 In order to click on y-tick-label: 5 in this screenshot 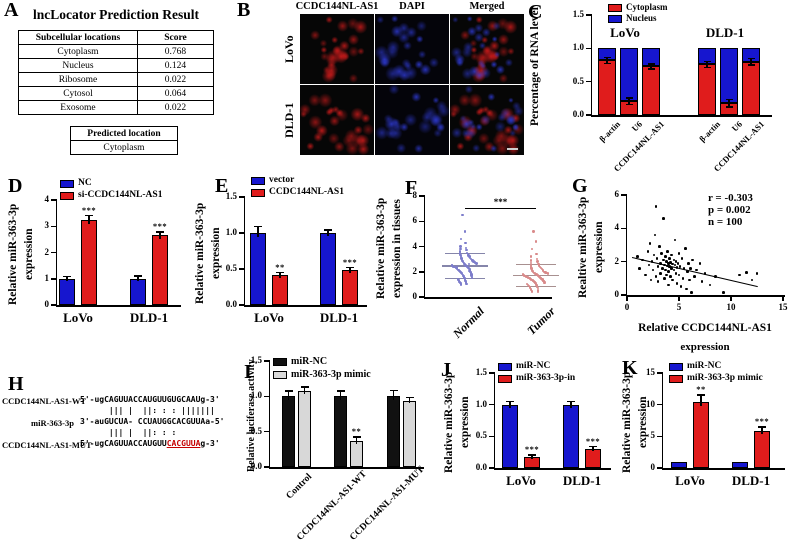, I will do `click(653, 435)`.